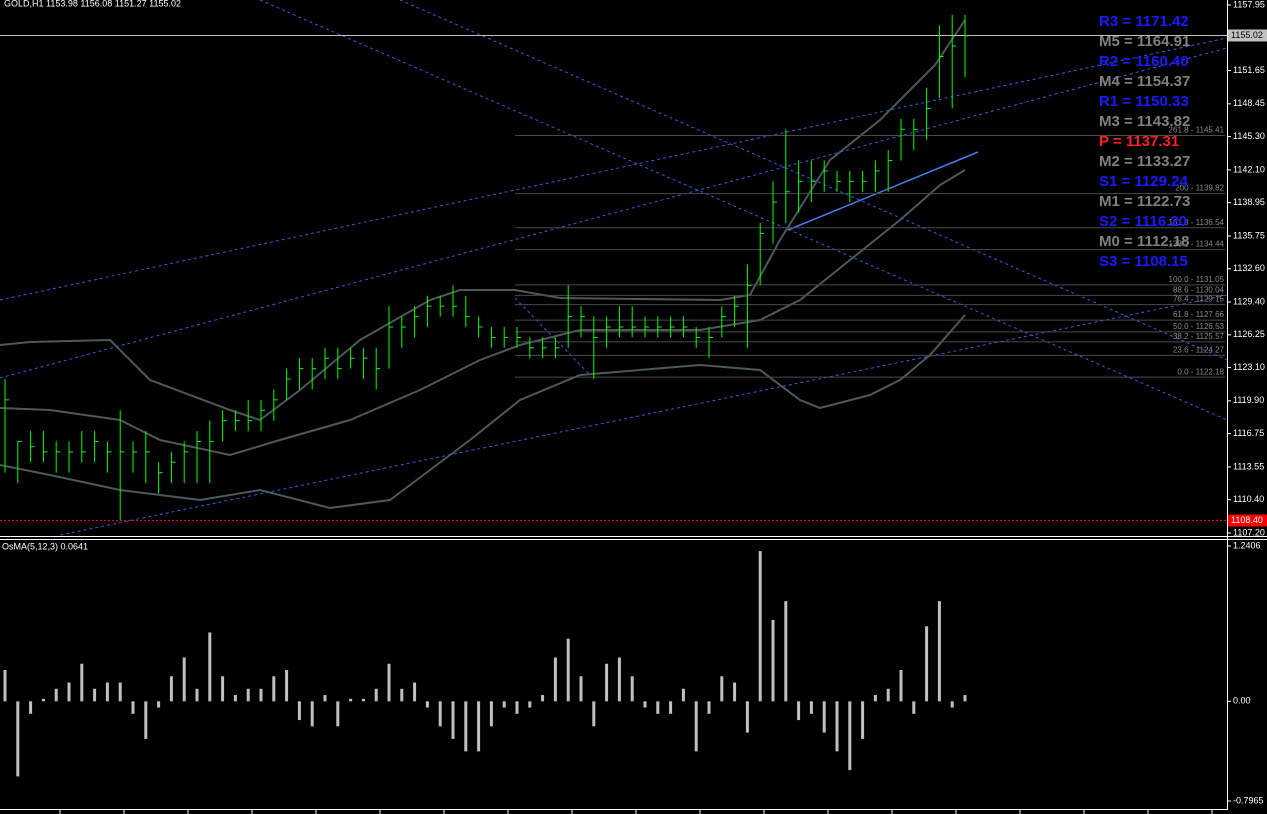 This screenshot has height=814, width=1267. What do you see at coordinates (1249, 334) in the screenshot?
I see `y-tick-label: 1126.25` at bounding box center [1249, 334].